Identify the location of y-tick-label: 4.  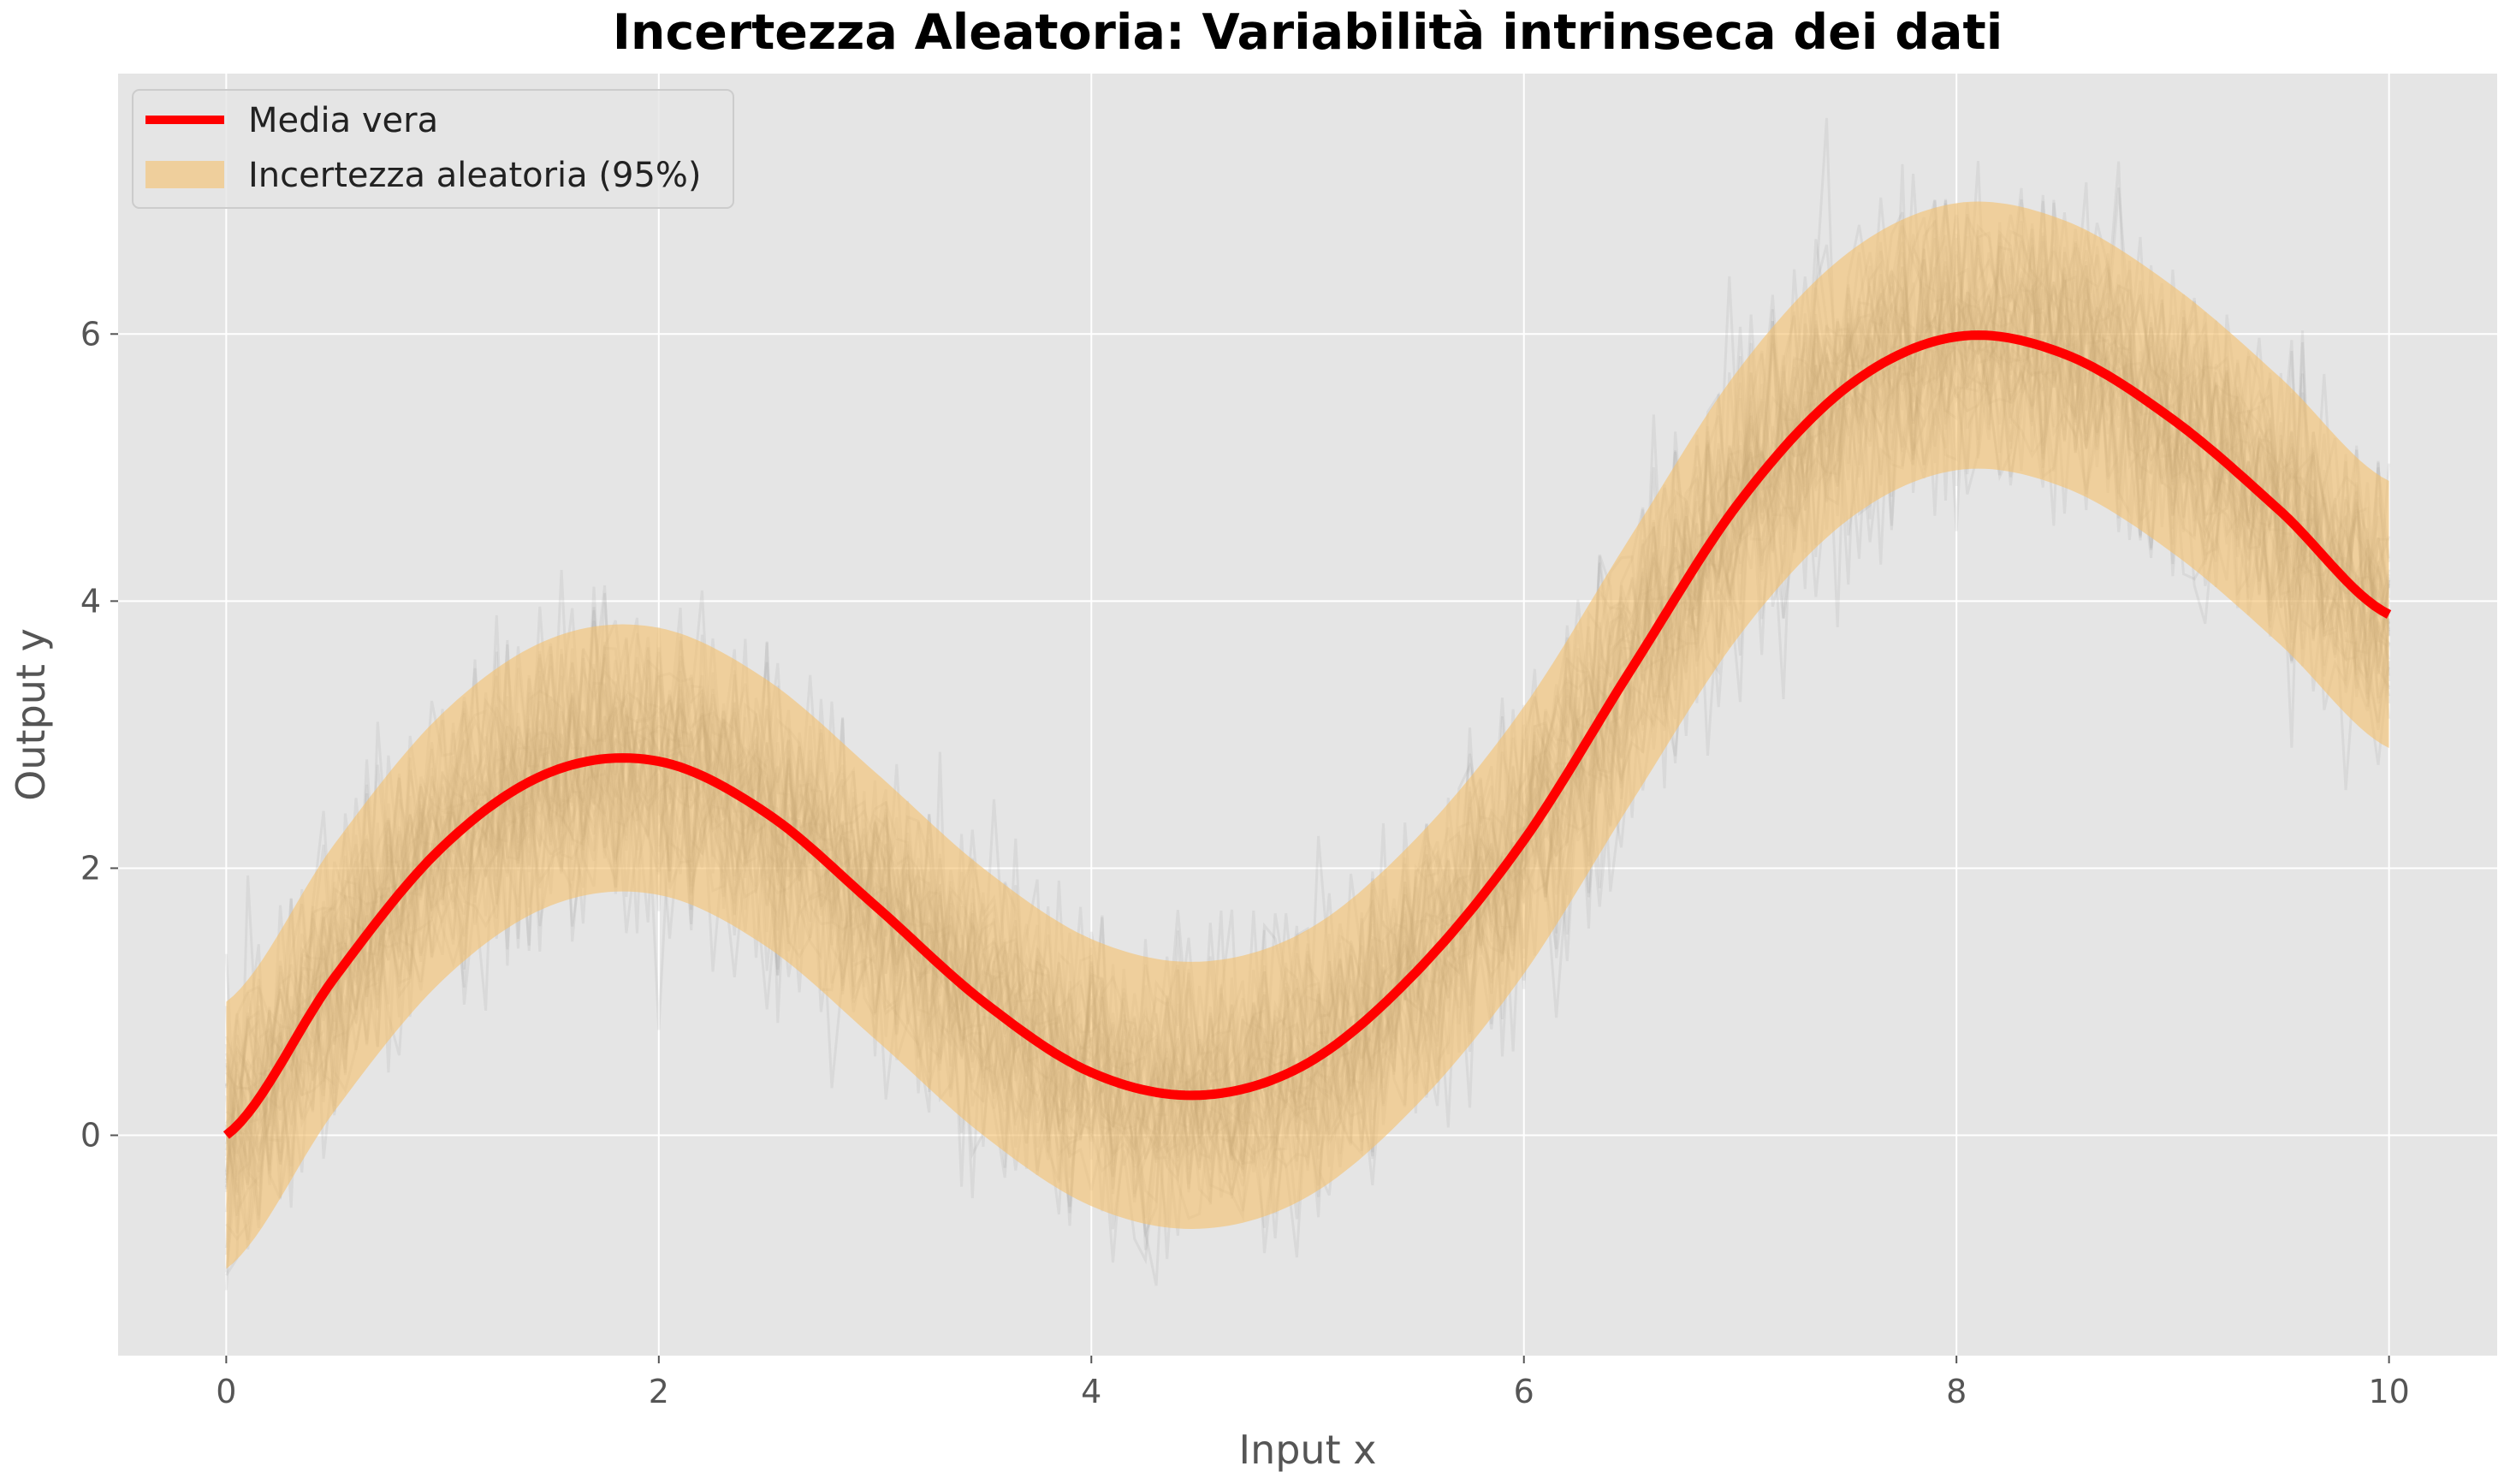
(90, 601).